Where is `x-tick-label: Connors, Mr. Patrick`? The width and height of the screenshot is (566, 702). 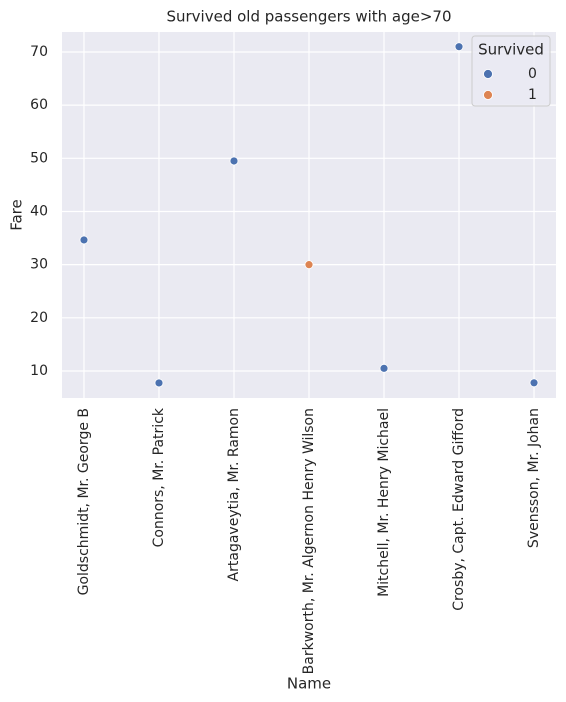 x-tick-label: Connors, Mr. Patrick is located at coordinates (159, 477).